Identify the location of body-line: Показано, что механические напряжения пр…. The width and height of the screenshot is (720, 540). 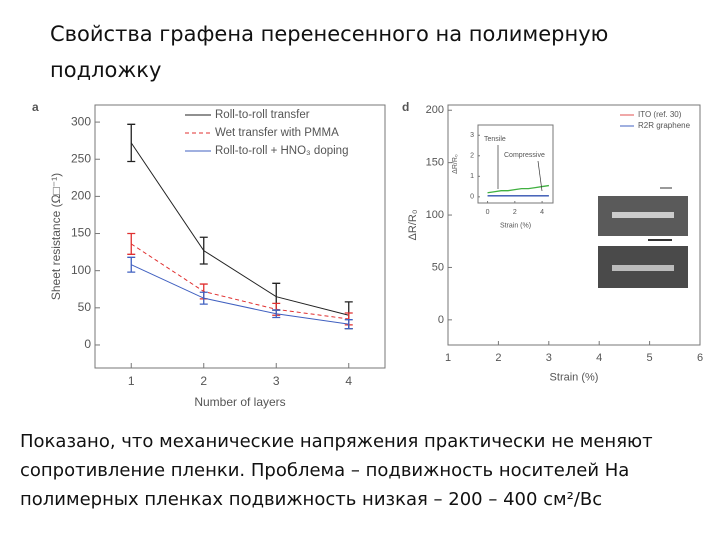
(336, 441).